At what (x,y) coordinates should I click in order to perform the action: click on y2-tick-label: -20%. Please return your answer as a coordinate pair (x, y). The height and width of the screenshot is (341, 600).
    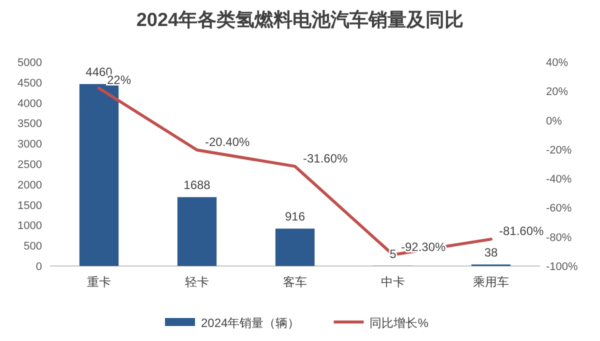
    Looking at the image, I should click on (559, 150).